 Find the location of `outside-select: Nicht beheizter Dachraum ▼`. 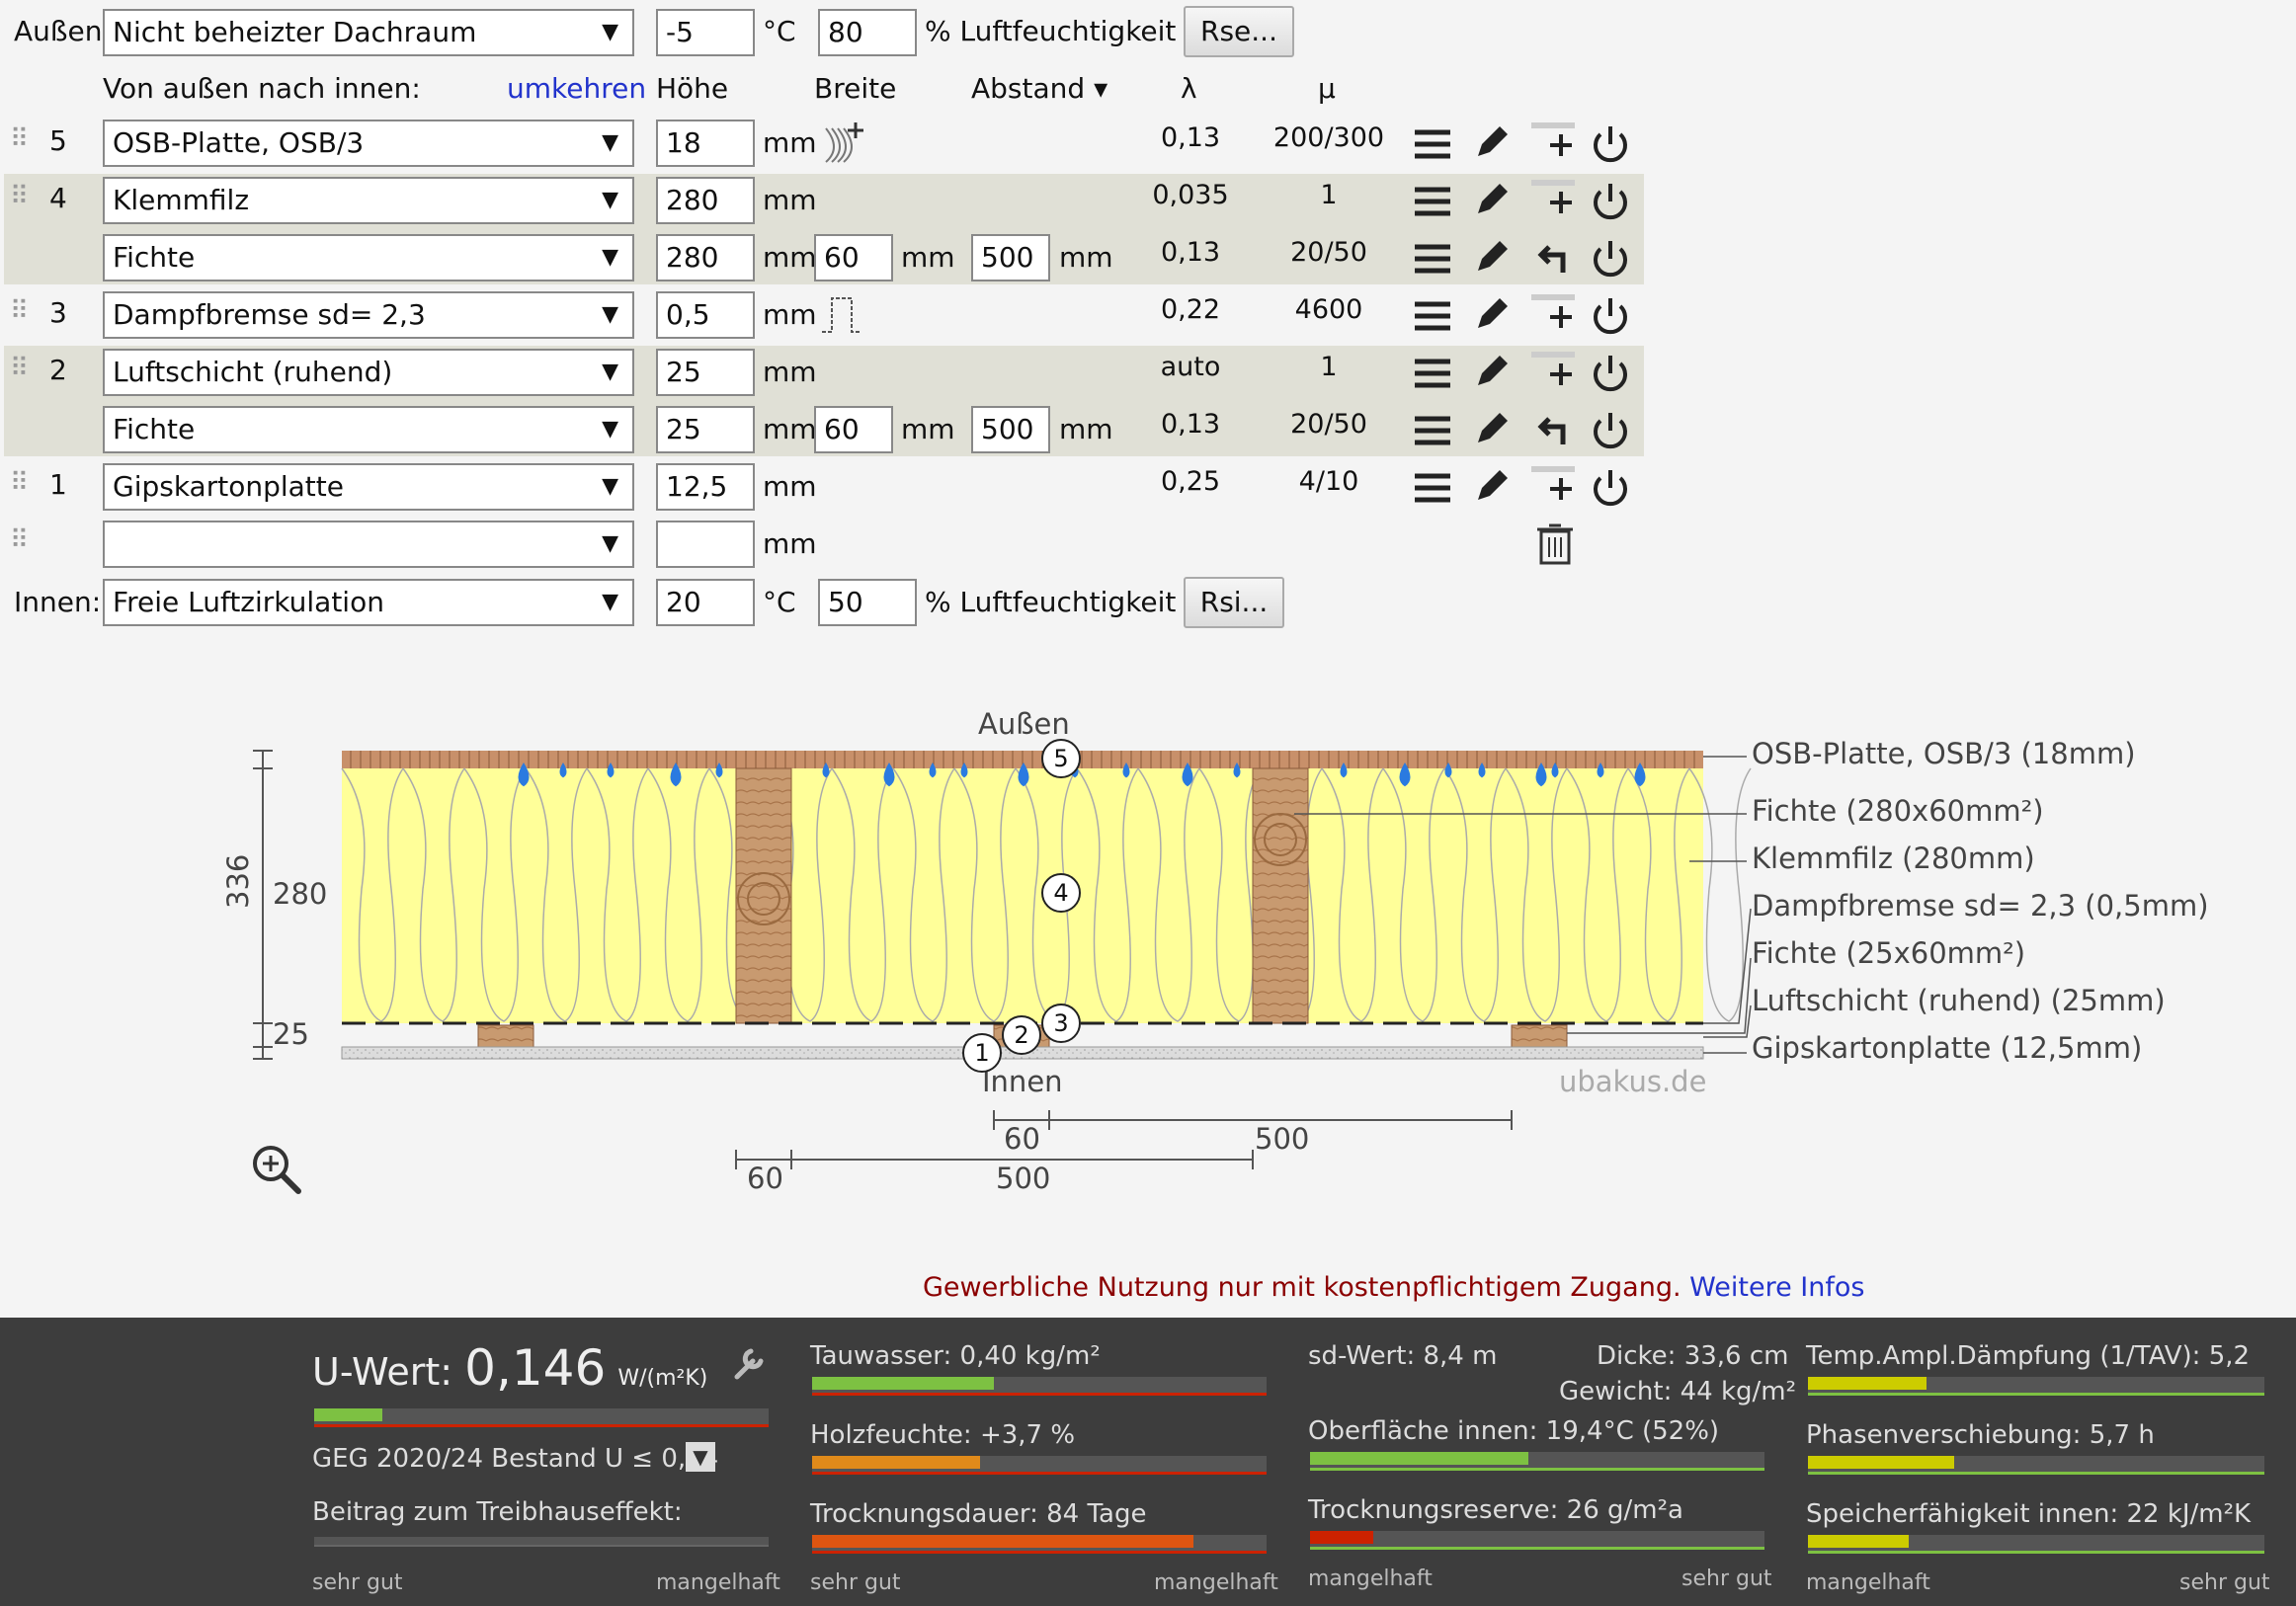

outside-select: Nicht beheizter Dachraum ▼ is located at coordinates (368, 32).